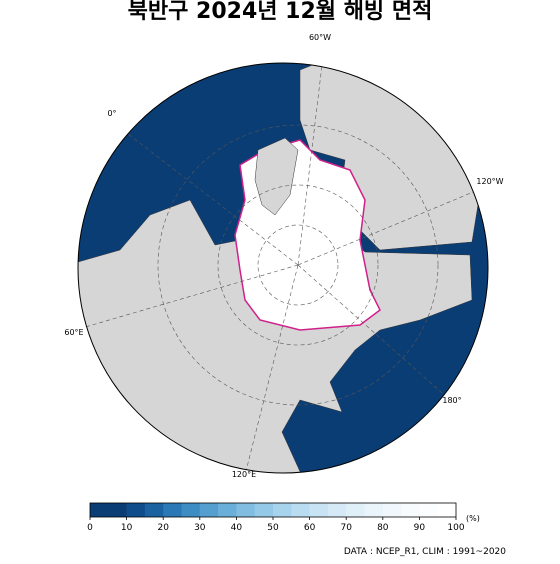 The width and height of the screenshot is (560, 564). What do you see at coordinates (273, 528) in the screenshot?
I see `colorbar-tick-label: 50` at bounding box center [273, 528].